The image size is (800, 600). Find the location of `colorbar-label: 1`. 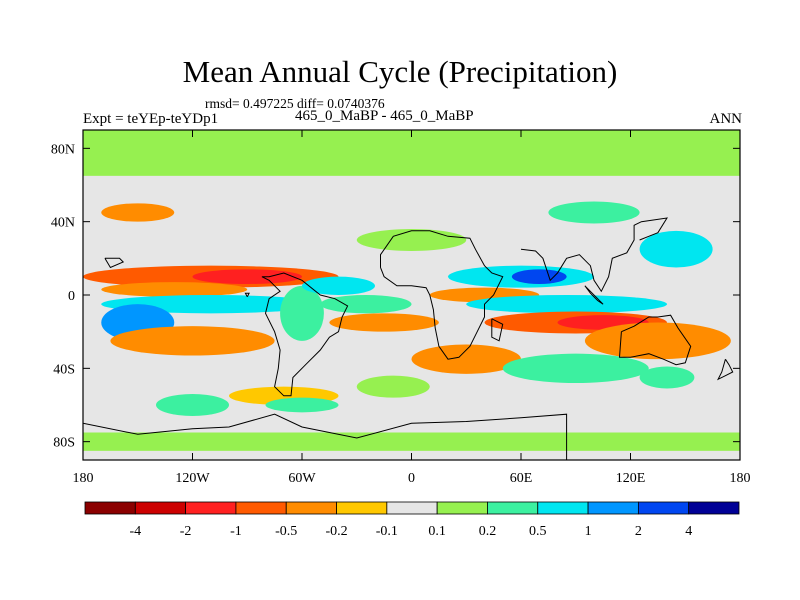

colorbar-label: 1 is located at coordinates (588, 531).